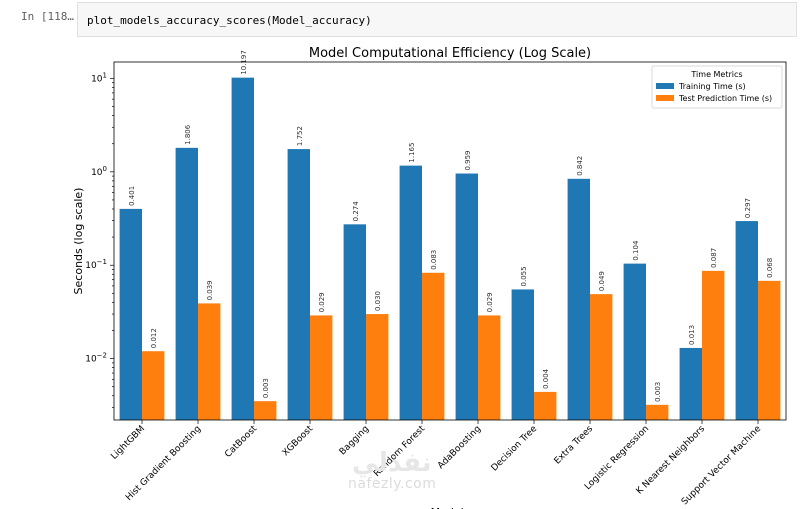  What do you see at coordinates (665, 98) in the screenshot?
I see `legend-swatch-prediction` at bounding box center [665, 98].